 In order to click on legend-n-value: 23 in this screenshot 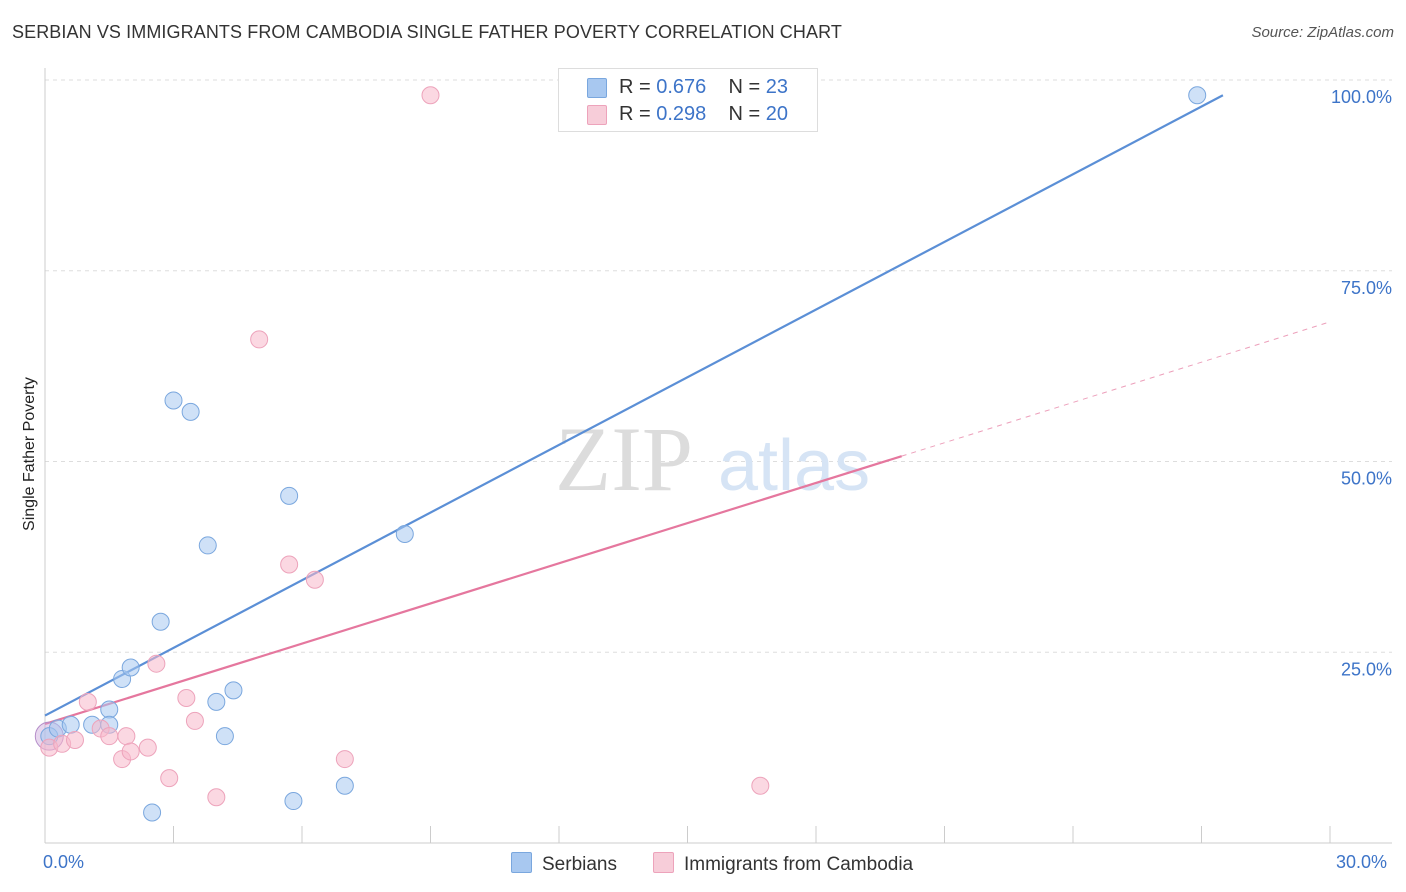, I will do `click(777, 87)`.